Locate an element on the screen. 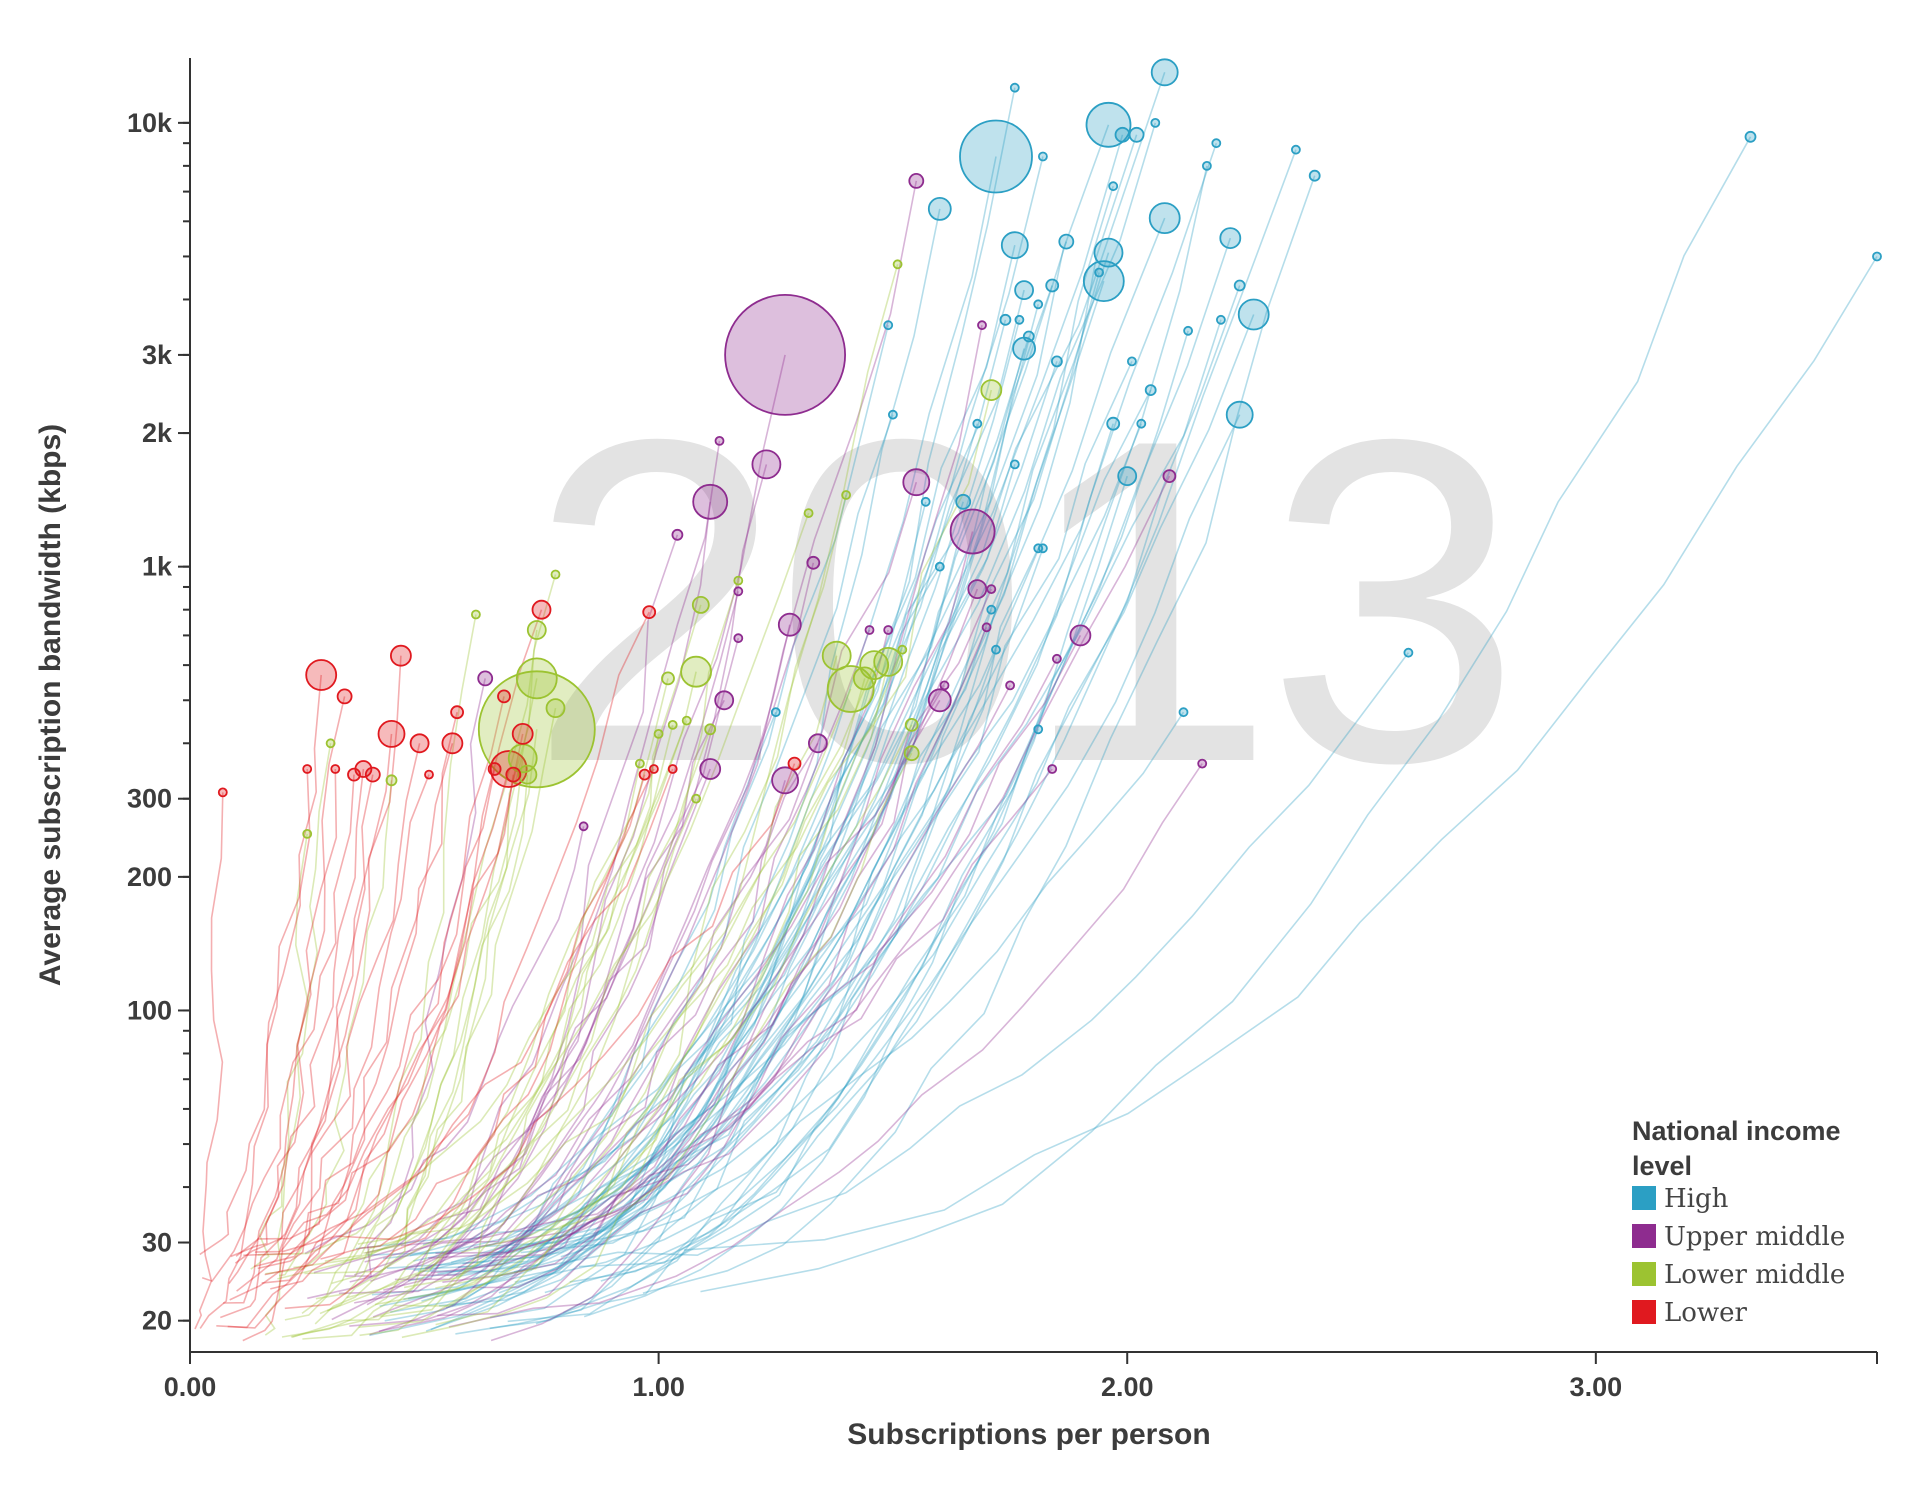 Image resolution: width=1918 pixels, height=1500 pixels. legend-title: National income level is located at coordinates (1740, 1148).